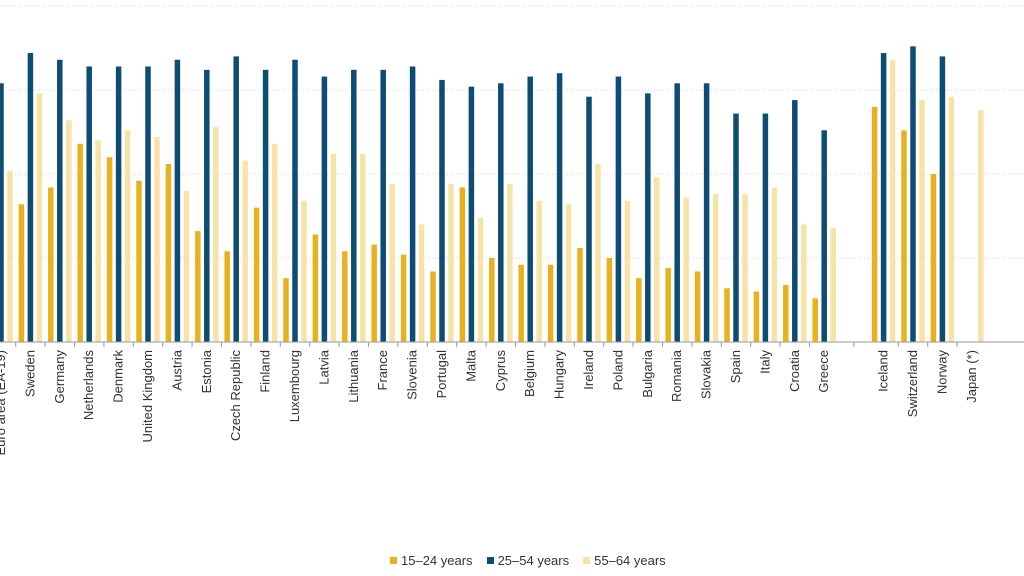 The width and height of the screenshot is (1024, 576). What do you see at coordinates (462, 264) in the screenshot?
I see `bar-malta-15-24-years` at bounding box center [462, 264].